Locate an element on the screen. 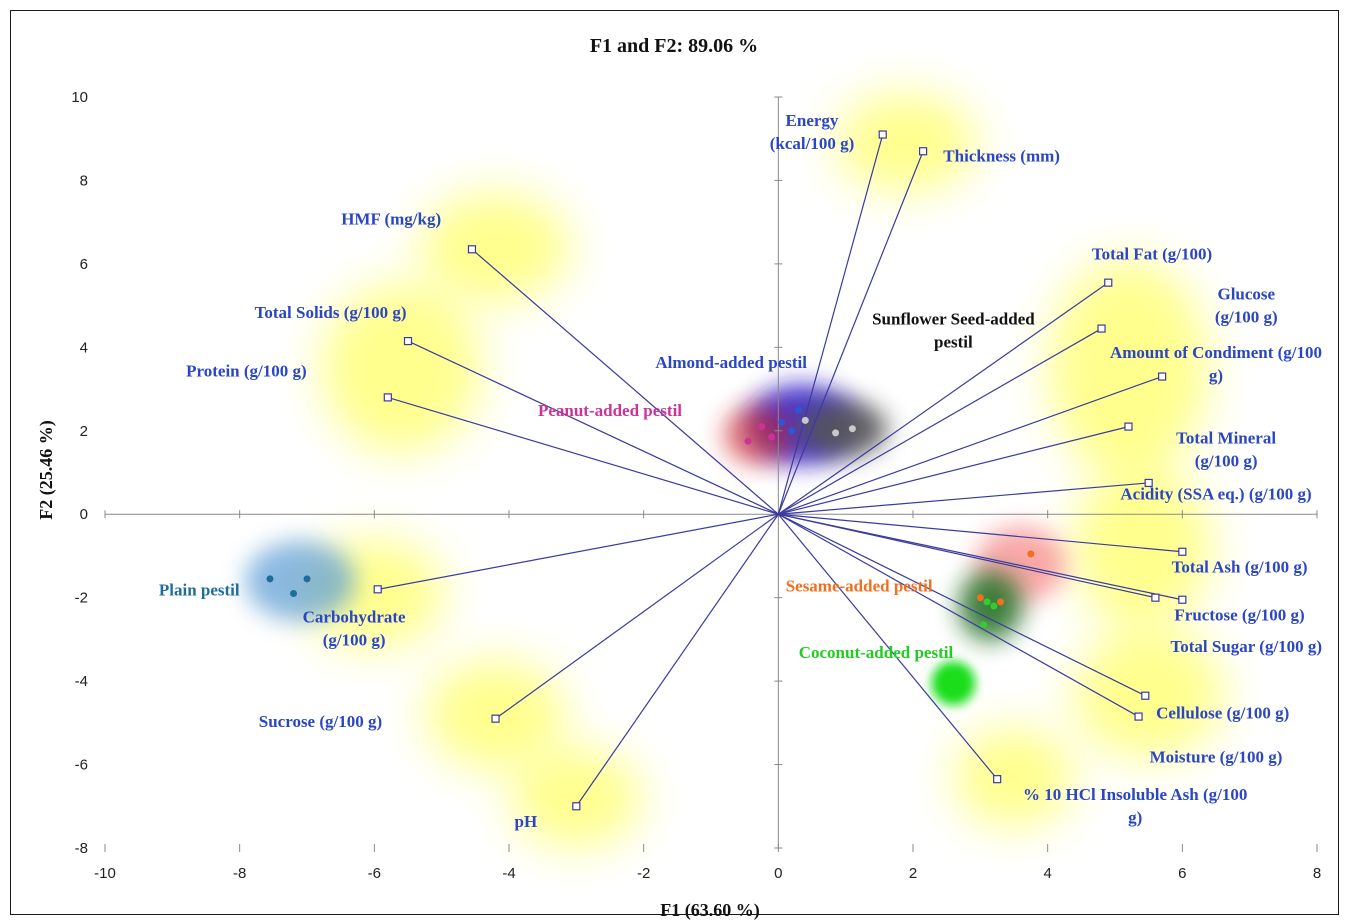 The height and width of the screenshot is (921, 1349). y-tick-label: 6 is located at coordinates (84, 264).